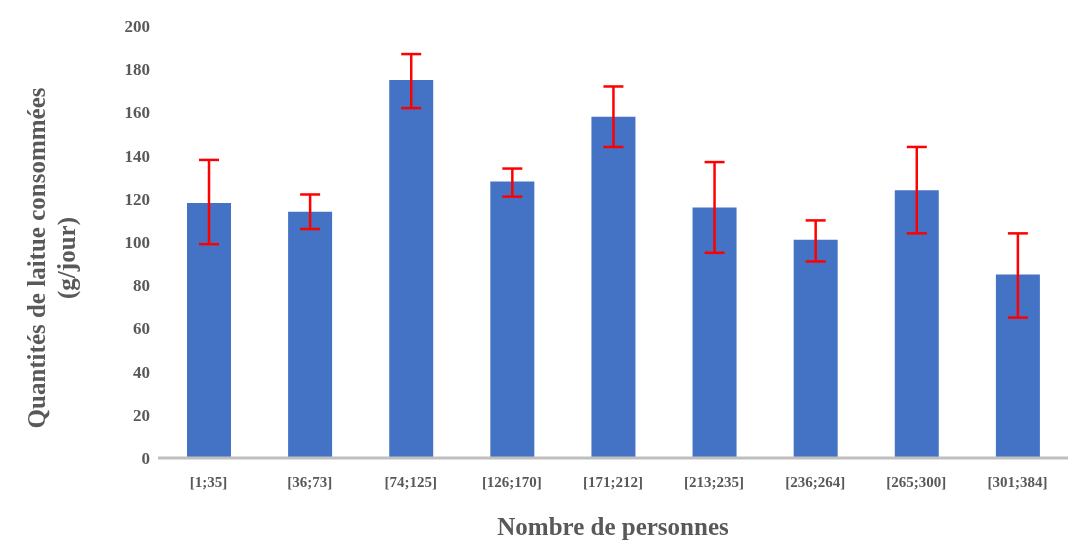 The height and width of the screenshot is (560, 1072). I want to click on y-tick-label: 40, so click(141, 372).